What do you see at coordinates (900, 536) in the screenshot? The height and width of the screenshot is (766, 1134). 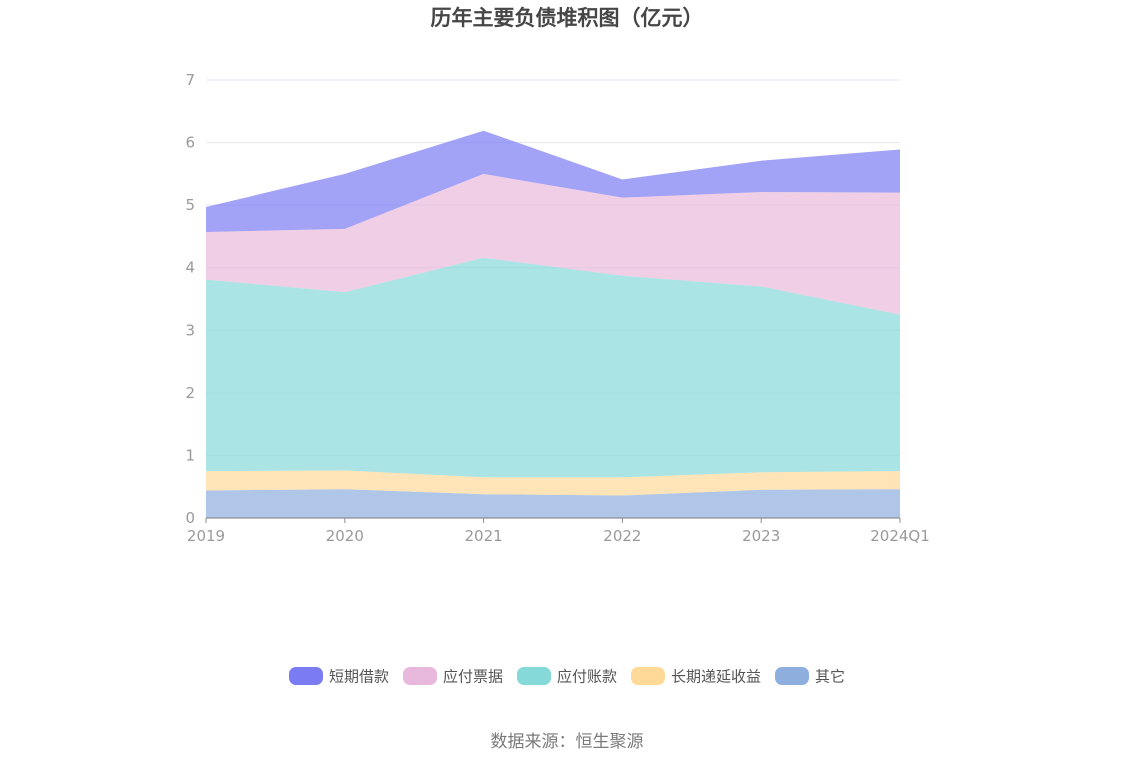 I see `x-tick-label: 2024Q1` at bounding box center [900, 536].